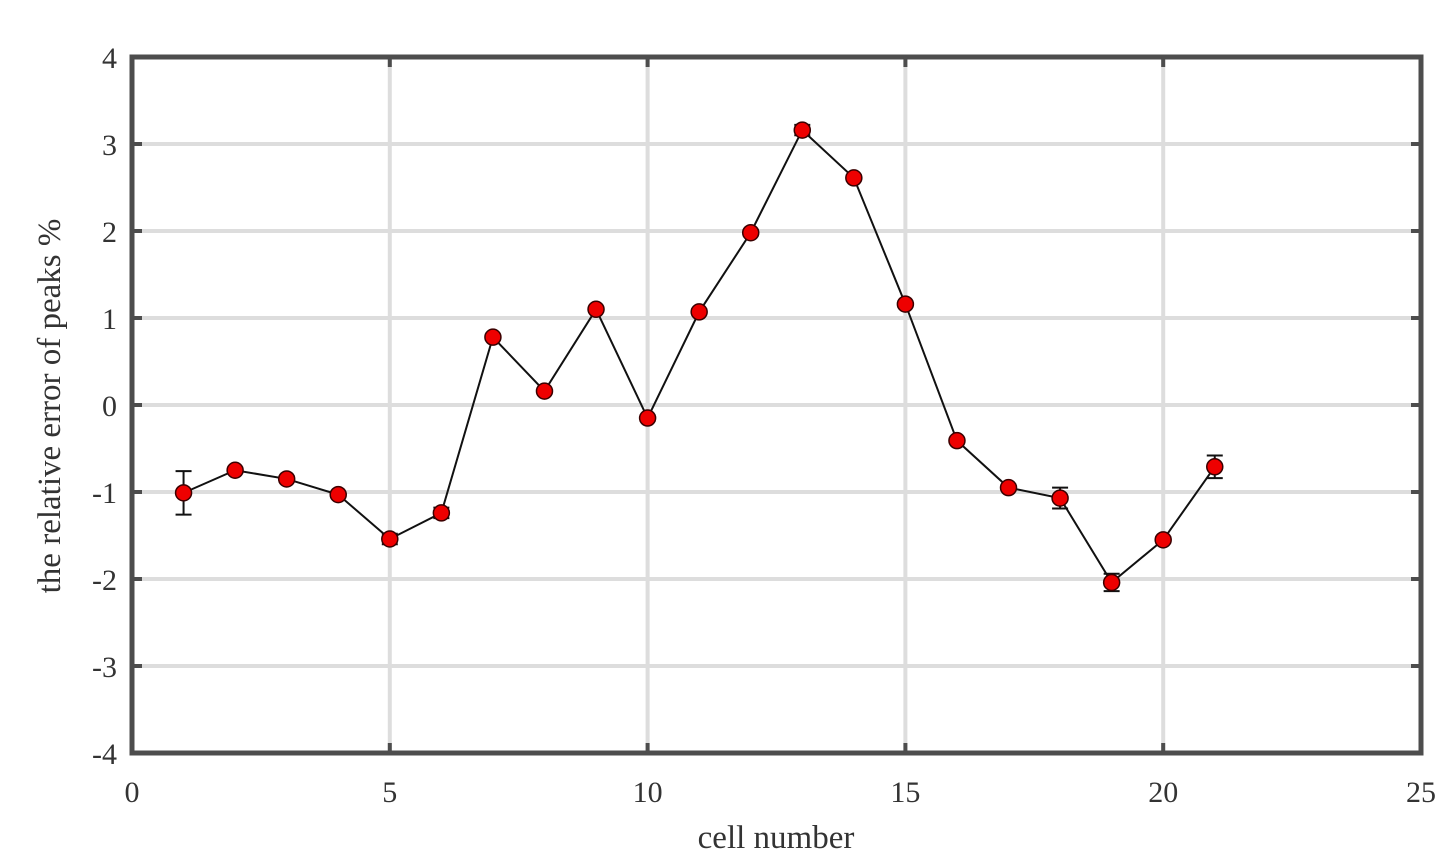  What do you see at coordinates (109, 145) in the screenshot?
I see `y-tick-label: 3` at bounding box center [109, 145].